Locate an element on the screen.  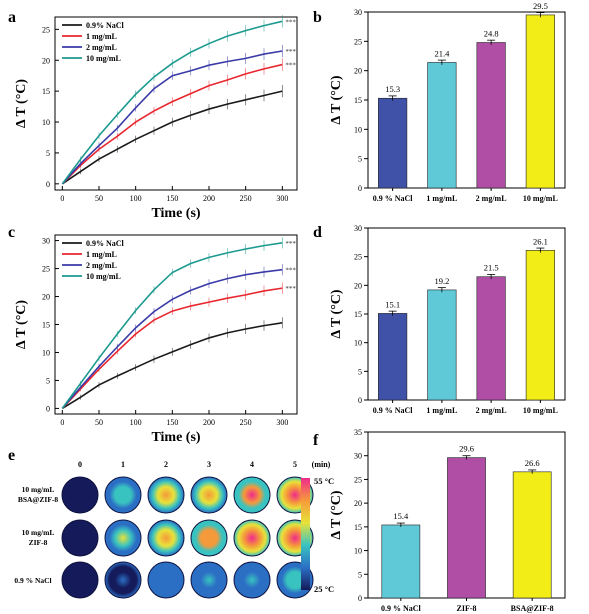
x-tick-label: 100 is located at coordinates (136, 422).